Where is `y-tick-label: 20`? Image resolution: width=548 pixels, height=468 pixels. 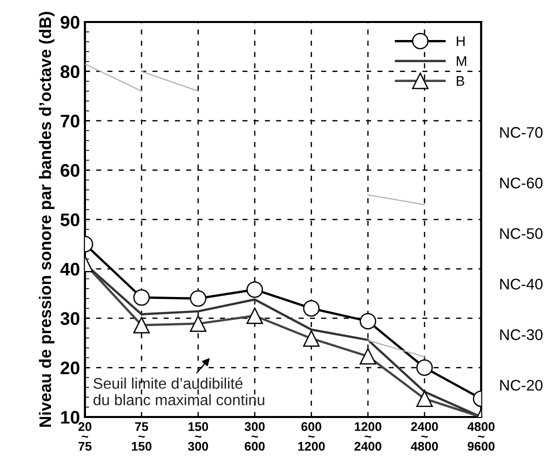
y-tick-label: 20 is located at coordinates (70, 368).